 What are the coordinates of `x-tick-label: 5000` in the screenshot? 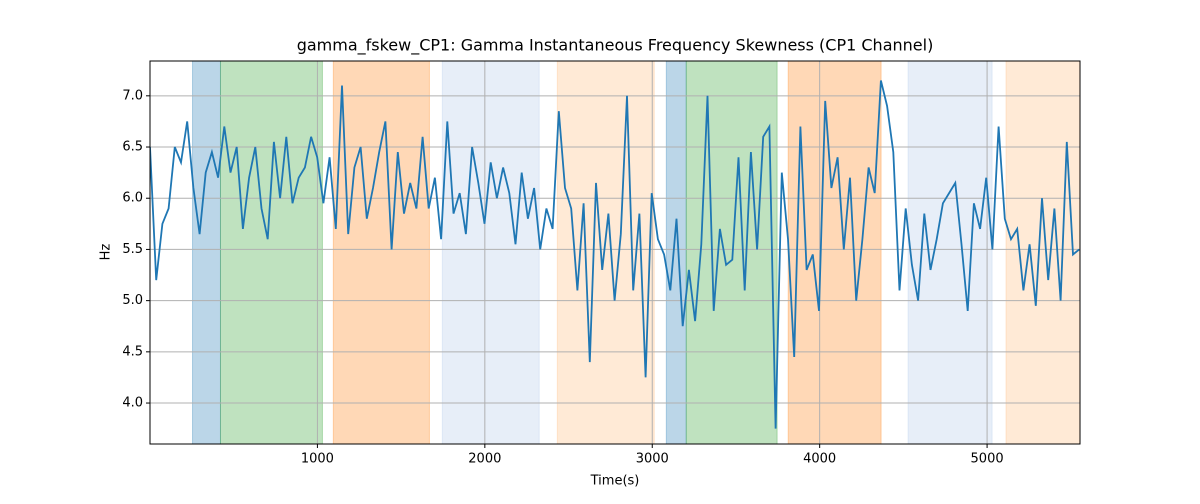 It's located at (987, 459).